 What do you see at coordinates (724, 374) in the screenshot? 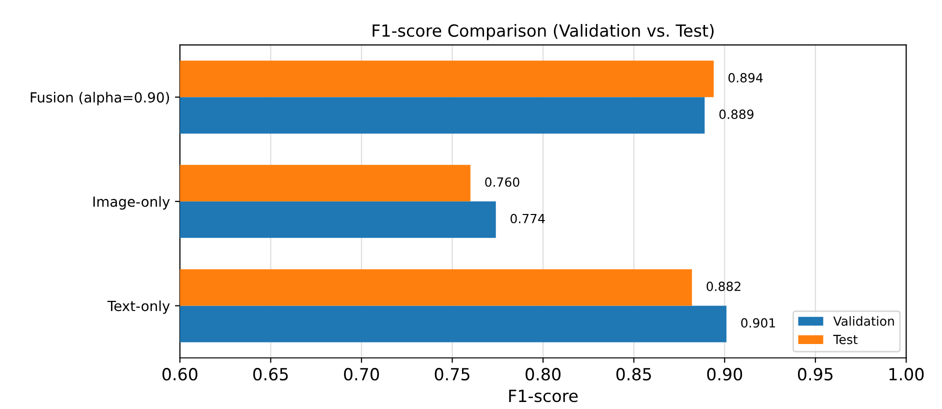
I see `x-tick-label: 0.90` at bounding box center [724, 374].